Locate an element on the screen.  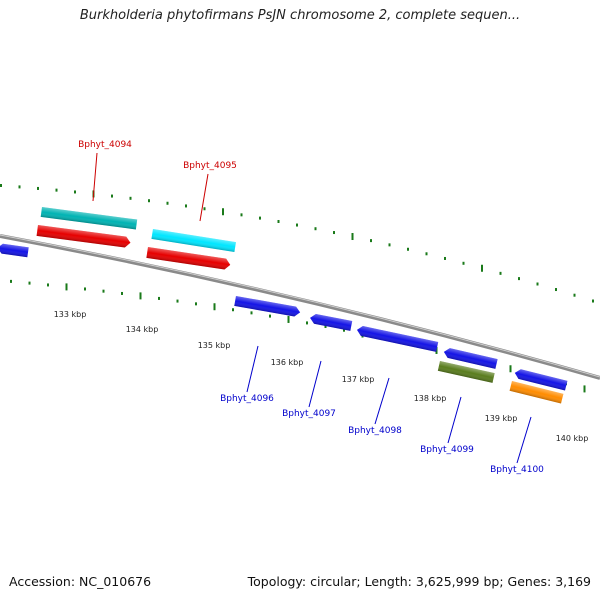
gene-label: Bphyt_4099 is located at coordinates (447, 450).